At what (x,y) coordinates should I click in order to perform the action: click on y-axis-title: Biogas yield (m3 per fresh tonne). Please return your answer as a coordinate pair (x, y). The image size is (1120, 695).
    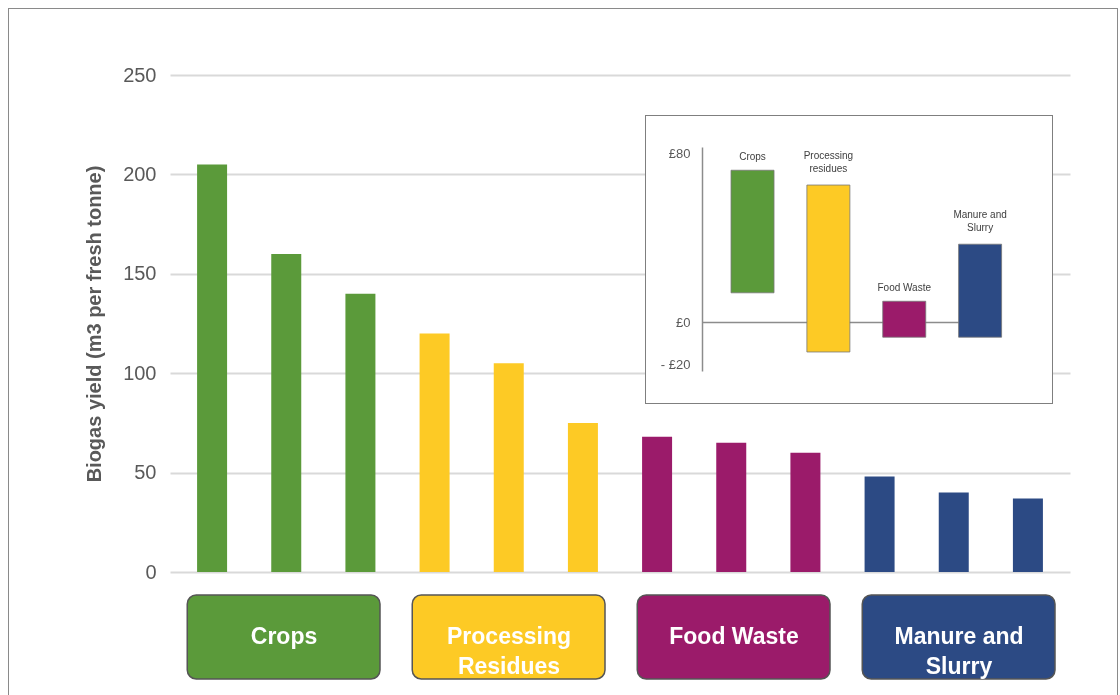
    Looking at the image, I should click on (94, 324).